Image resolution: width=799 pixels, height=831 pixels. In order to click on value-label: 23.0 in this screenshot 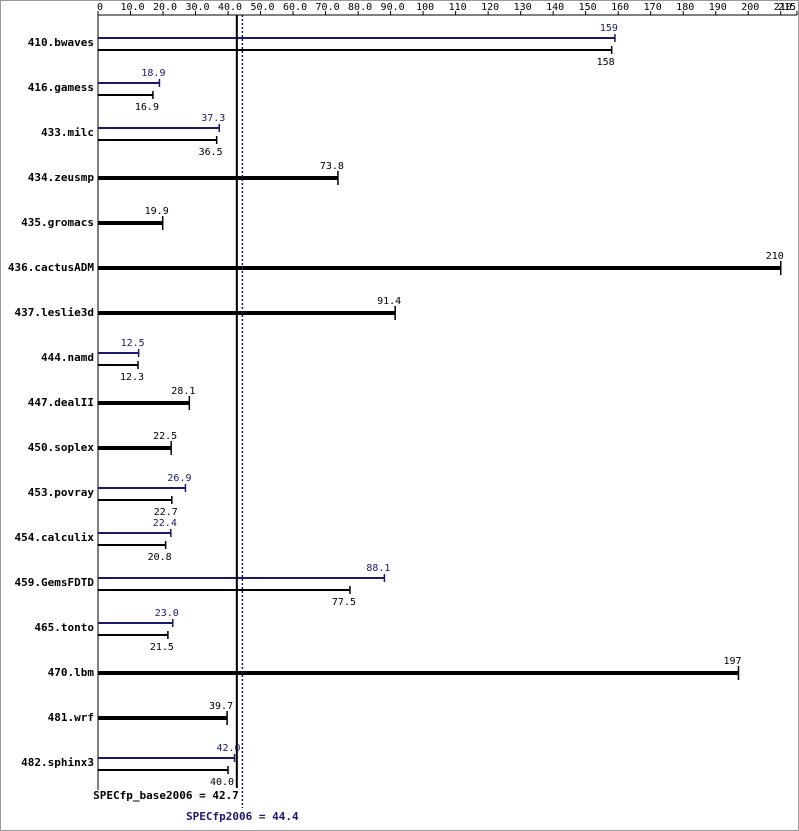, I will do `click(167, 613)`.